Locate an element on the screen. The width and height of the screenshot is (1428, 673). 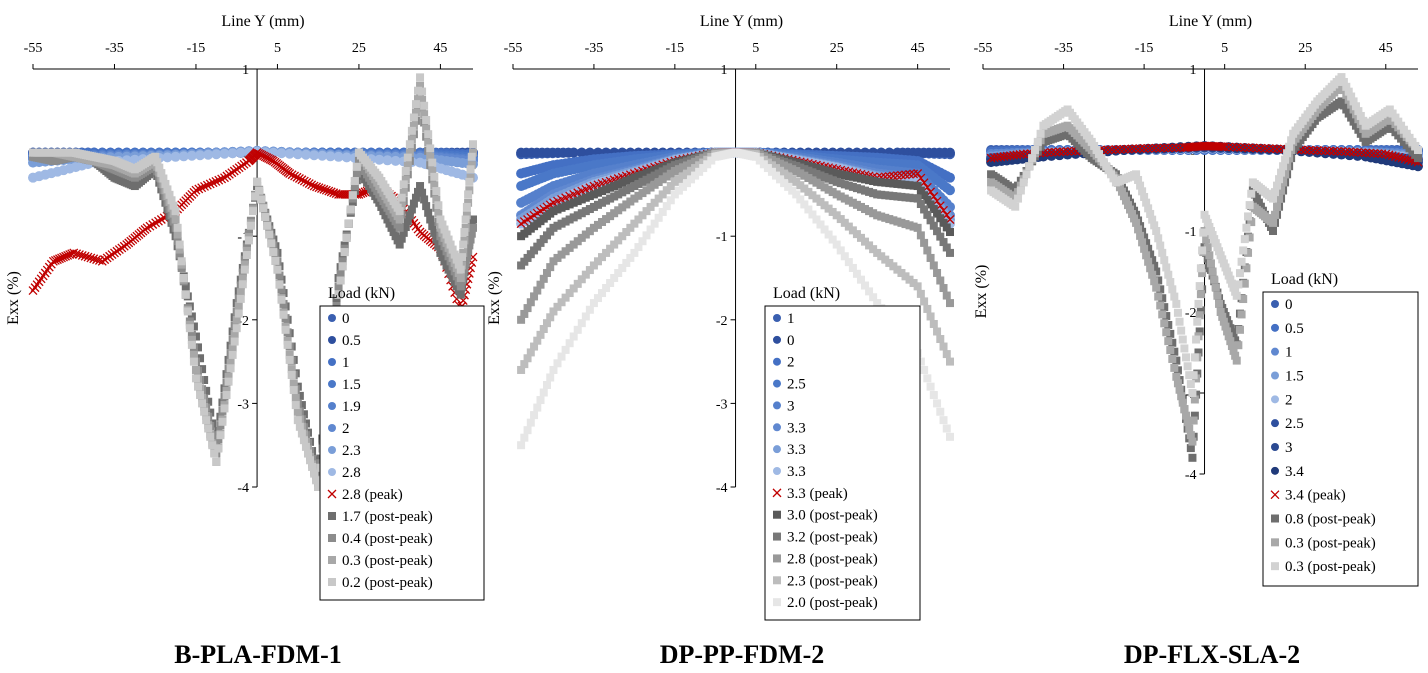
legend-label: 2 is located at coordinates (346, 429).